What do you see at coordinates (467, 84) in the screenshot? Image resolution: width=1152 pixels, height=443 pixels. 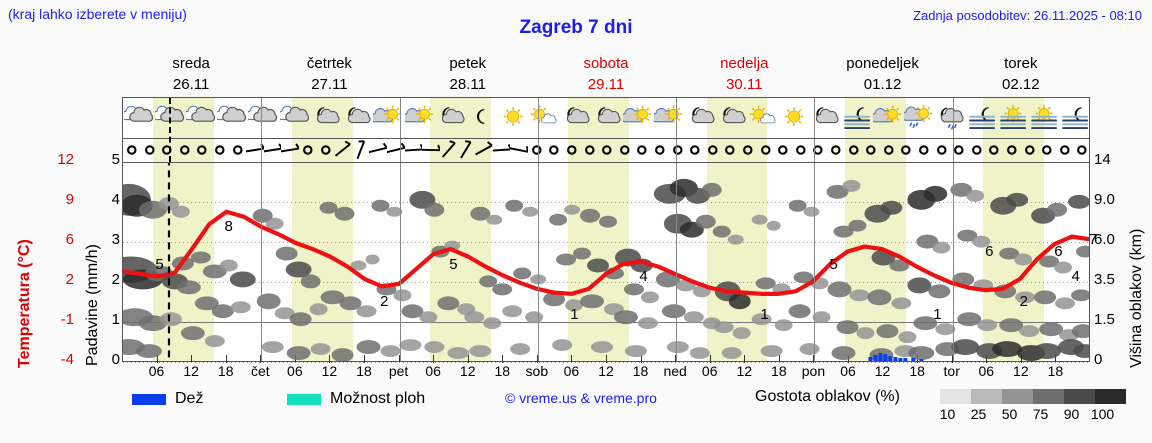 I see `day-date: 28.11` at bounding box center [467, 84].